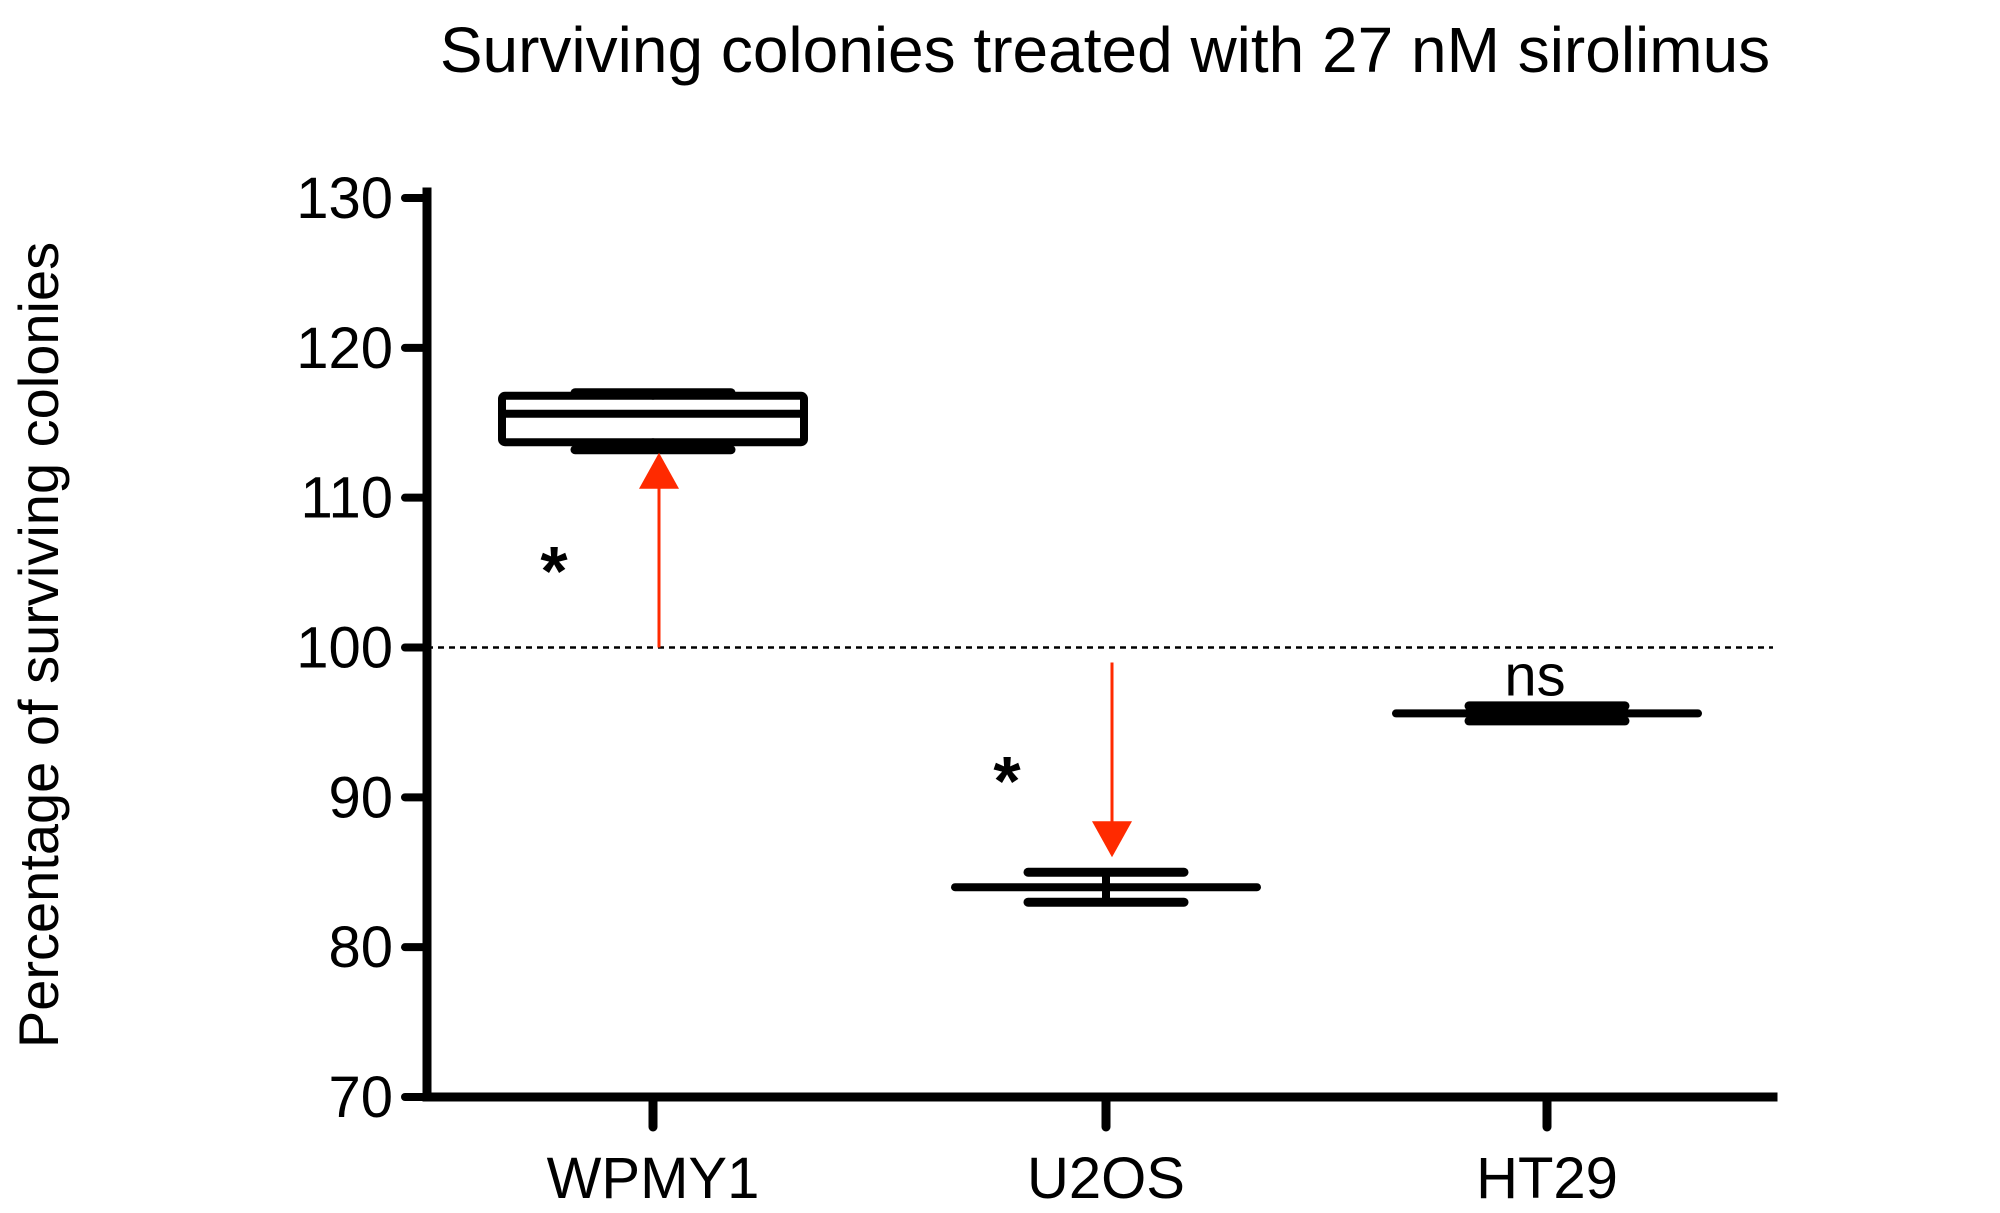 Image resolution: width=2000 pixels, height=1213 pixels. Describe the element at coordinates (1547, 1178) in the screenshot. I see `x-tick-label: HT29` at that location.